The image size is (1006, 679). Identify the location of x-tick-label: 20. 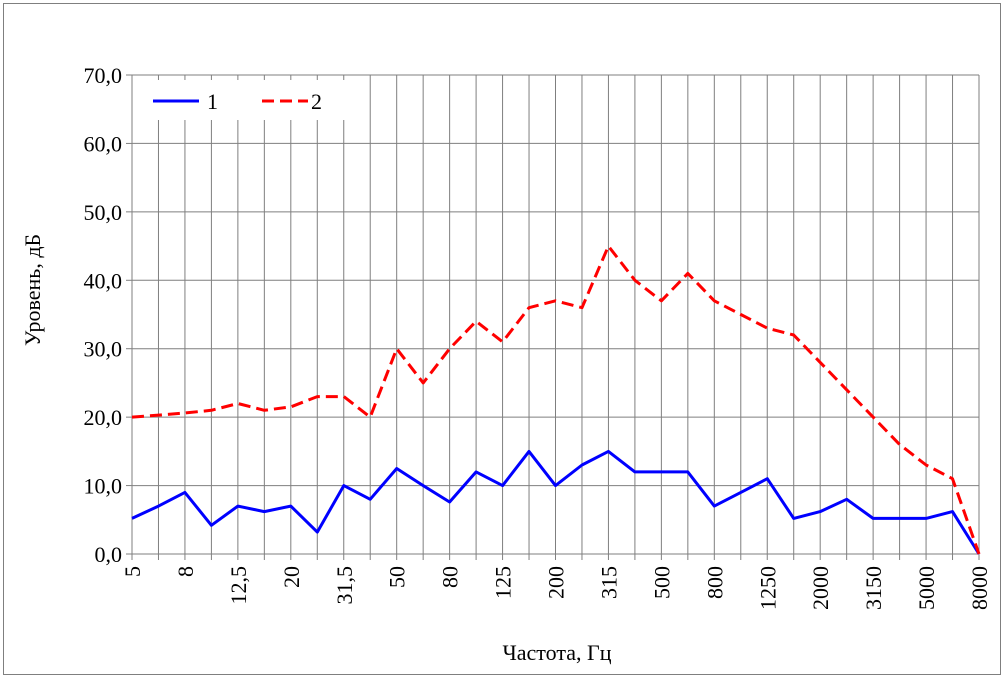
(291, 577).